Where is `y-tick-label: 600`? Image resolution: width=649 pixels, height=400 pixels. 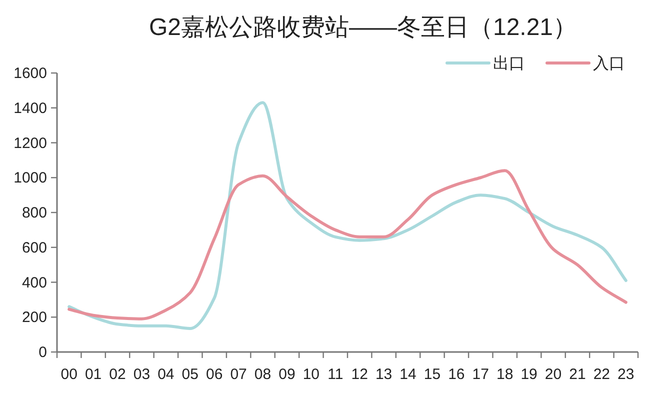 y-tick-label: 600 is located at coordinates (34, 247).